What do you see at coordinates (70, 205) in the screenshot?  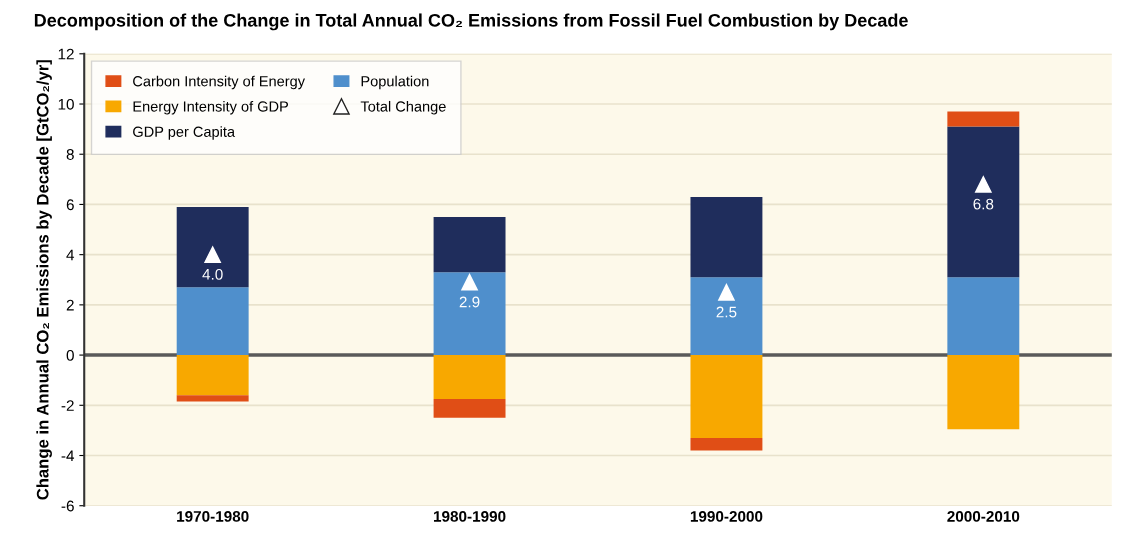 I see `y-tick-label: 6` at bounding box center [70, 205].